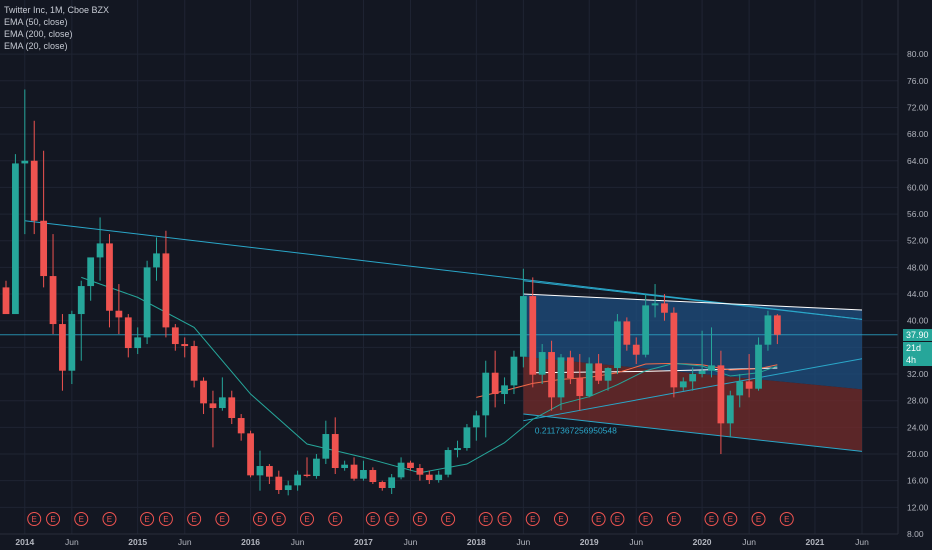  What do you see at coordinates (57, 10) in the screenshot?
I see `symbol-title: Twitter Inc, 1M, Cboe BZX` at bounding box center [57, 10].